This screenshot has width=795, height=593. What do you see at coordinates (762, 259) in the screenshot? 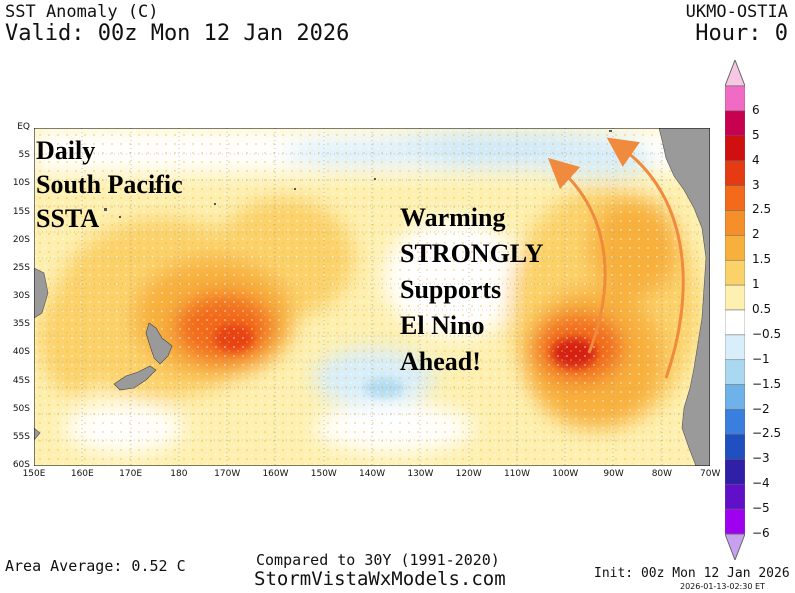
I see `colorbar-label: 1.5` at bounding box center [762, 259].